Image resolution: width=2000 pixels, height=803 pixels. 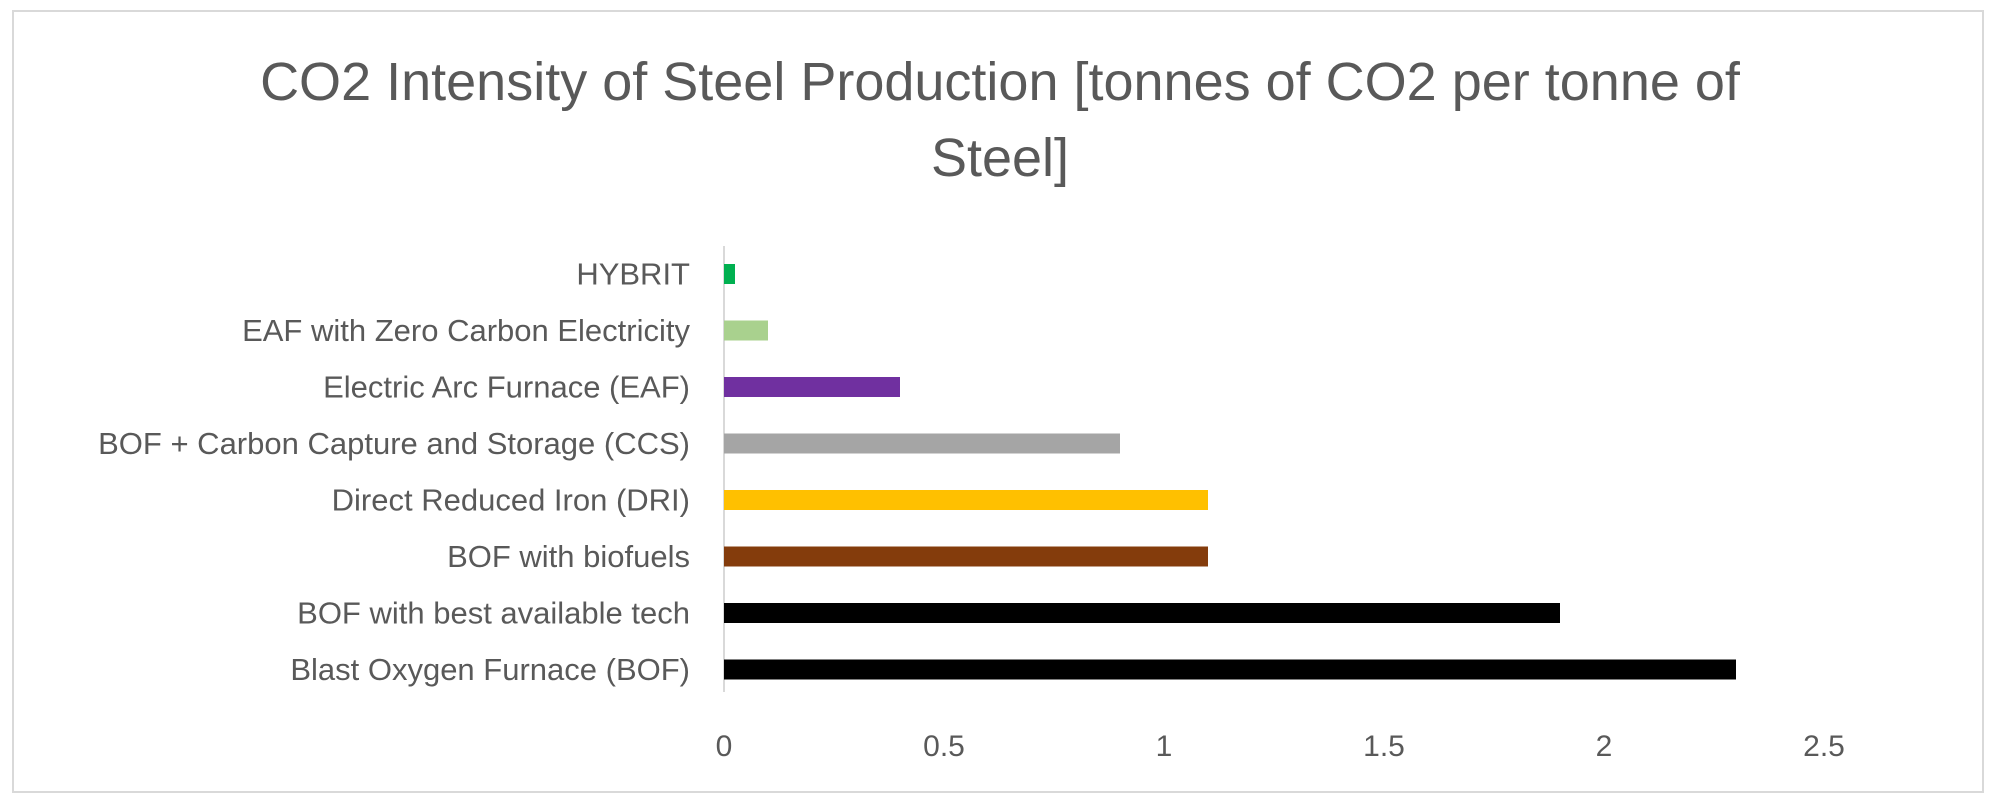 What do you see at coordinates (1824, 746) in the screenshot?
I see `x-tick-label: 2.5` at bounding box center [1824, 746].